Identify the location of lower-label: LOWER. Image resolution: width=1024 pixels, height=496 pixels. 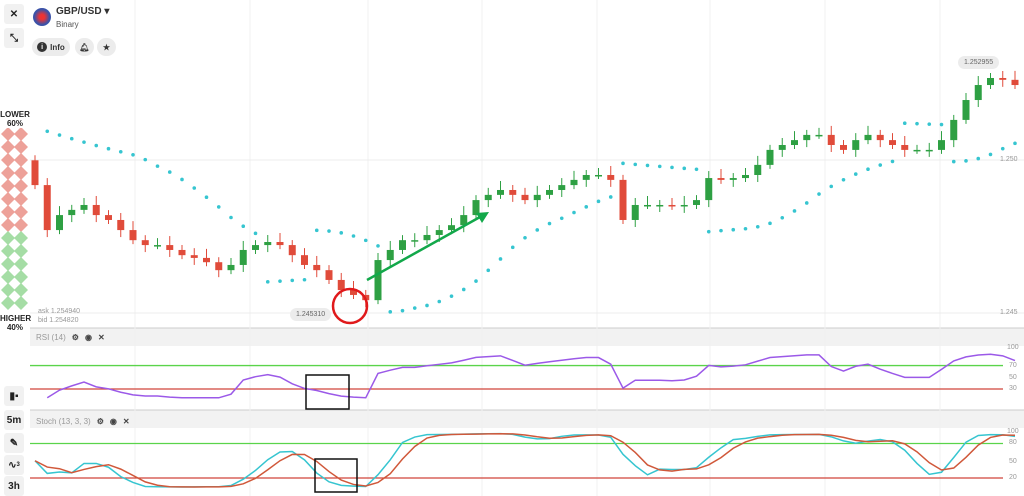
(15, 114).